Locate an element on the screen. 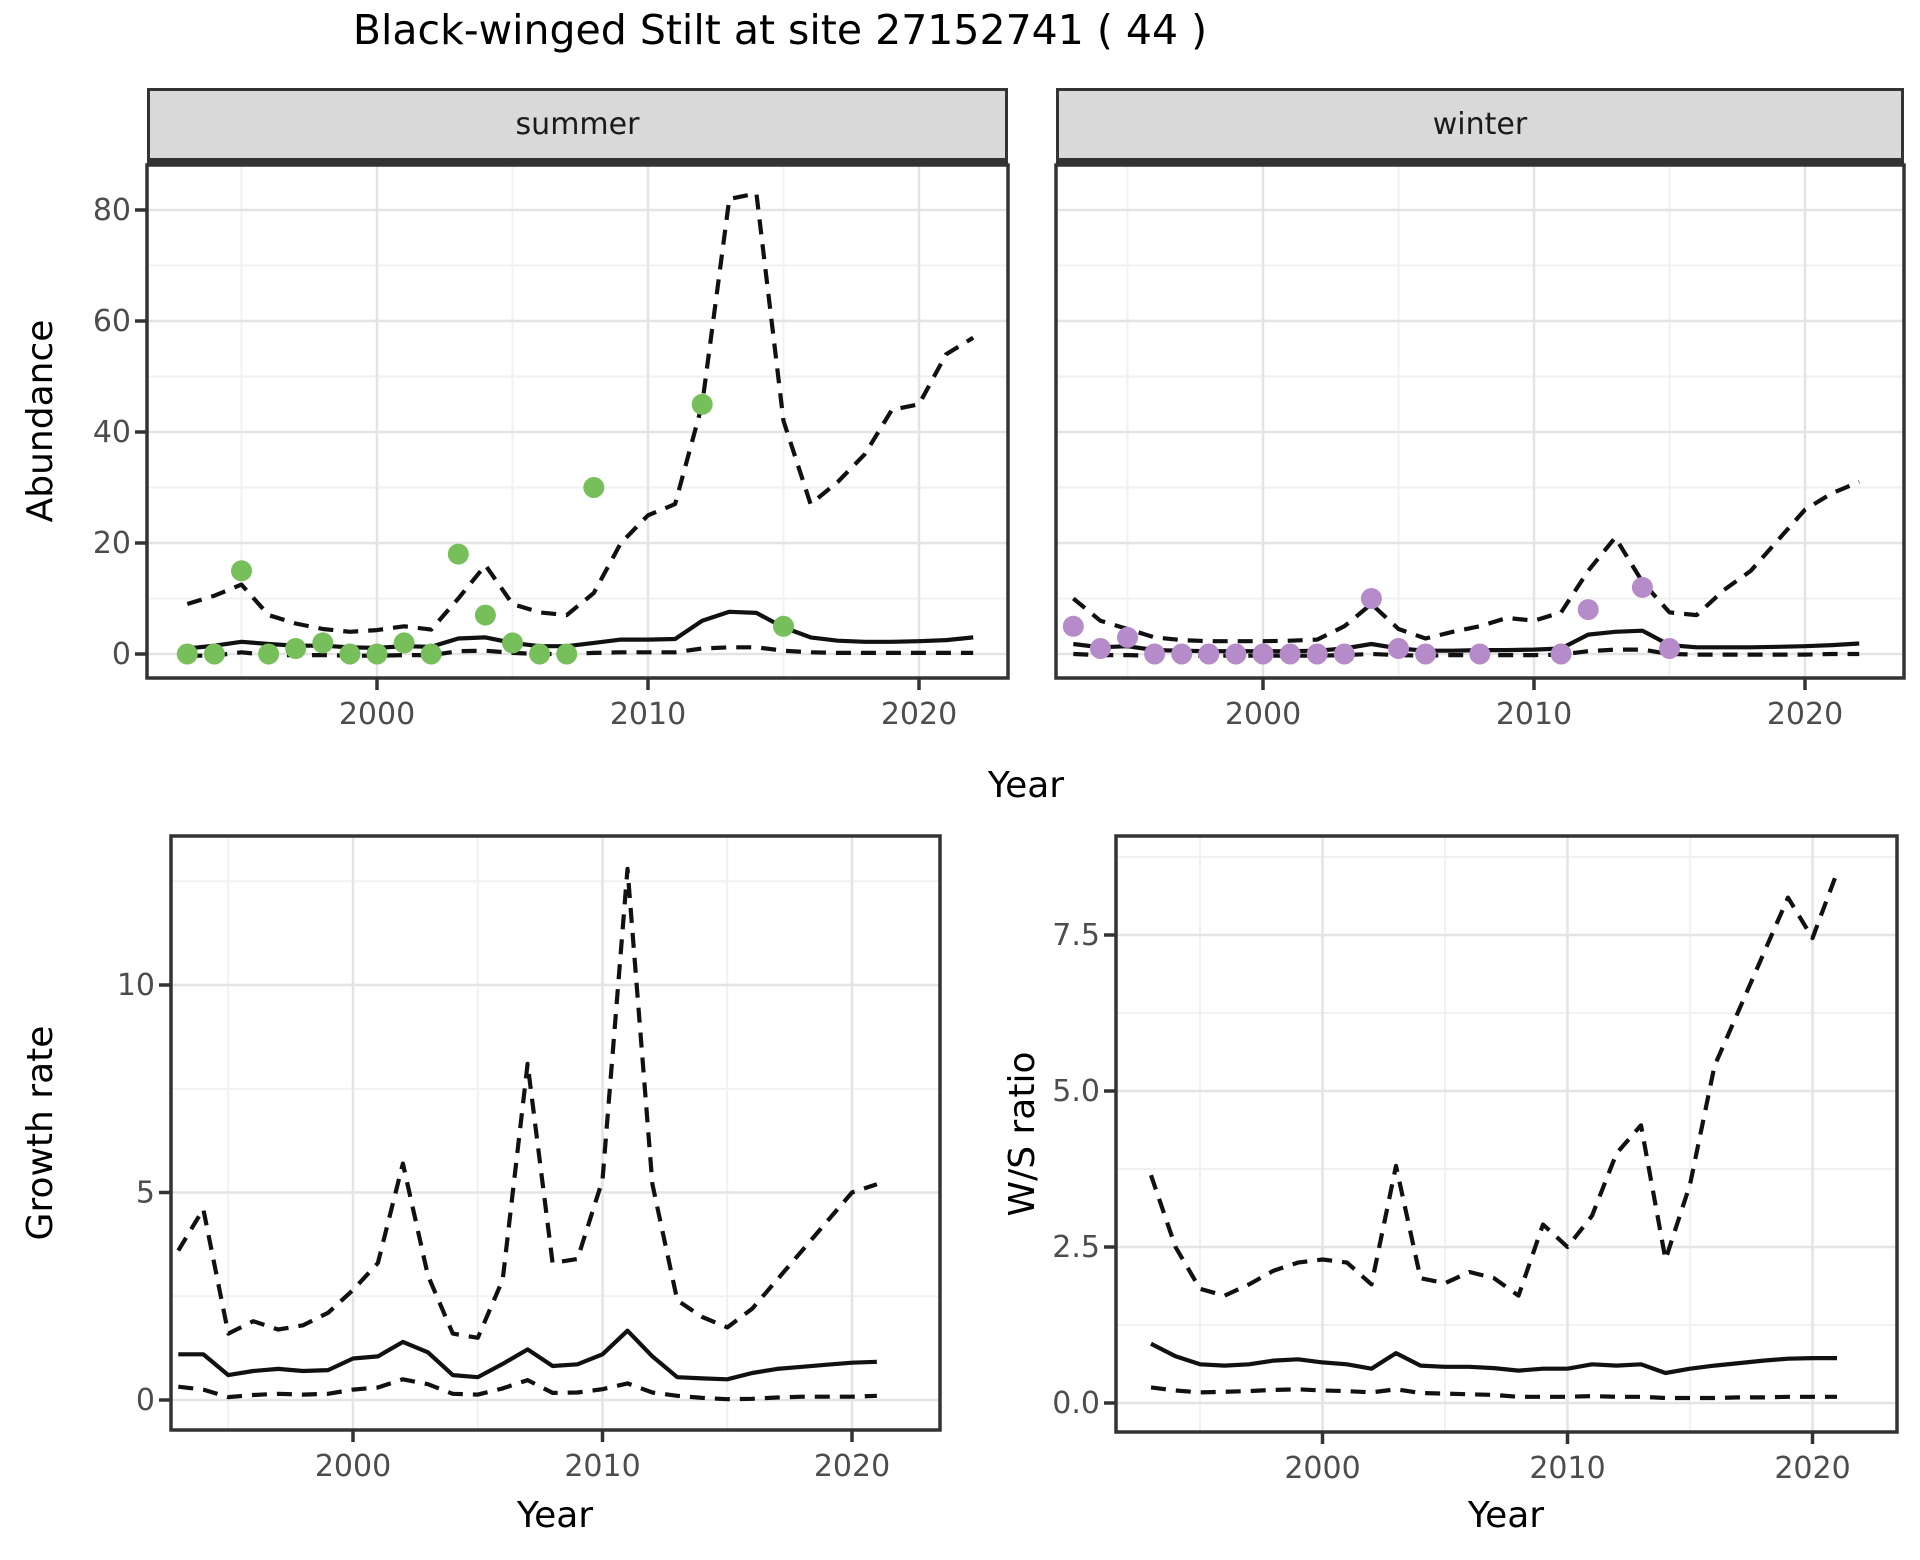 This screenshot has width=1920, height=1560. y-tick-label: 7.5 is located at coordinates (1076, 935).